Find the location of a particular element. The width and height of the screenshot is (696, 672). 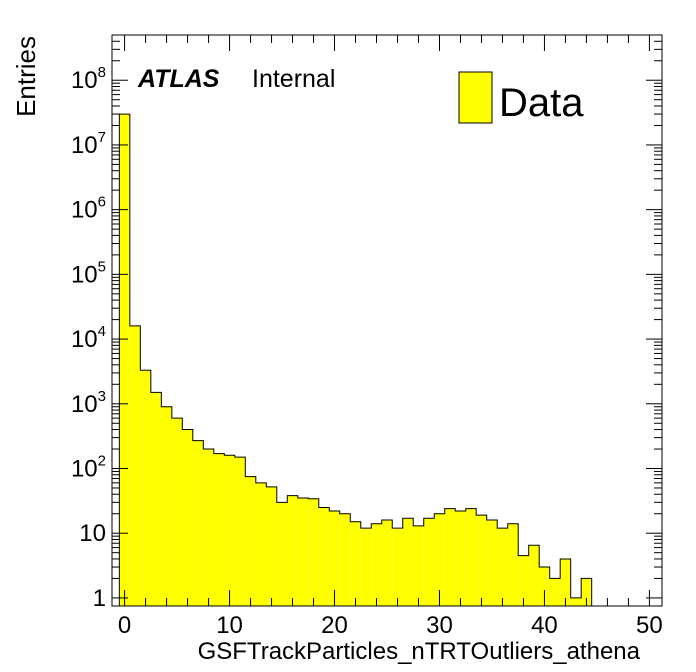

x-tick-label: 10 is located at coordinates (229, 625).